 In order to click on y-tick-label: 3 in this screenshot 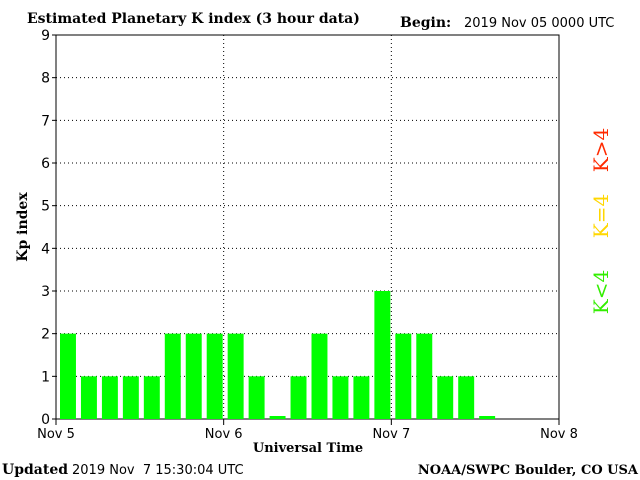, I will do `click(45, 292)`.